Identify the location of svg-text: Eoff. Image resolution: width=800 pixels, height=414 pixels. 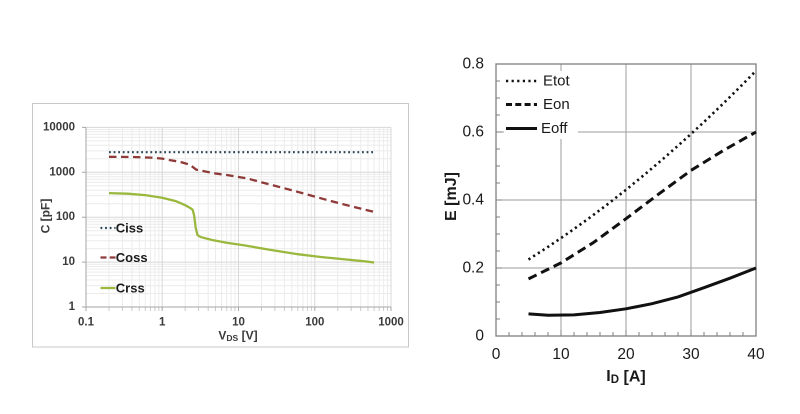
(554, 128).